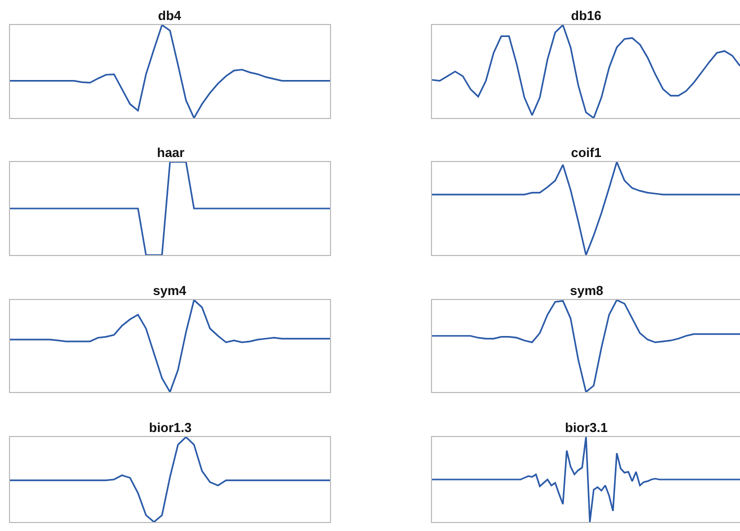  What do you see at coordinates (586, 15) in the screenshot?
I see `chart-title: db16` at bounding box center [586, 15].